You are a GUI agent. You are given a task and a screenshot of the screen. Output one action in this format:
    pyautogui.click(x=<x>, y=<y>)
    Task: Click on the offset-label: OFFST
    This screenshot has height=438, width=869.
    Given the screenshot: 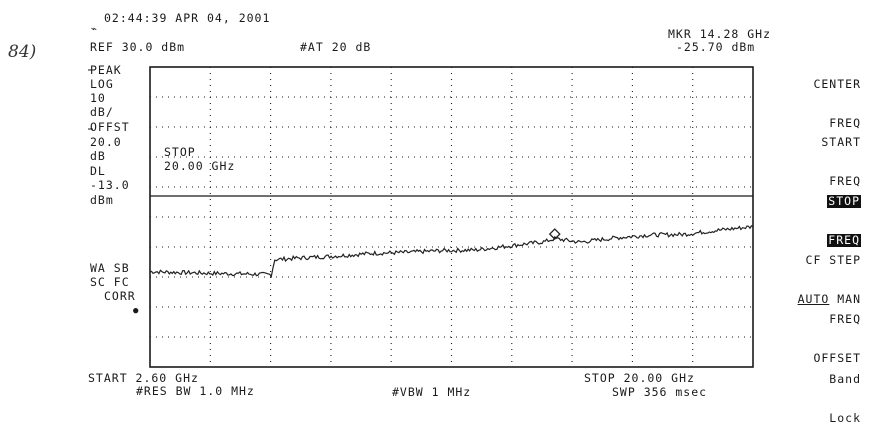 What is the action you would take?
    pyautogui.click(x=110, y=127)
    